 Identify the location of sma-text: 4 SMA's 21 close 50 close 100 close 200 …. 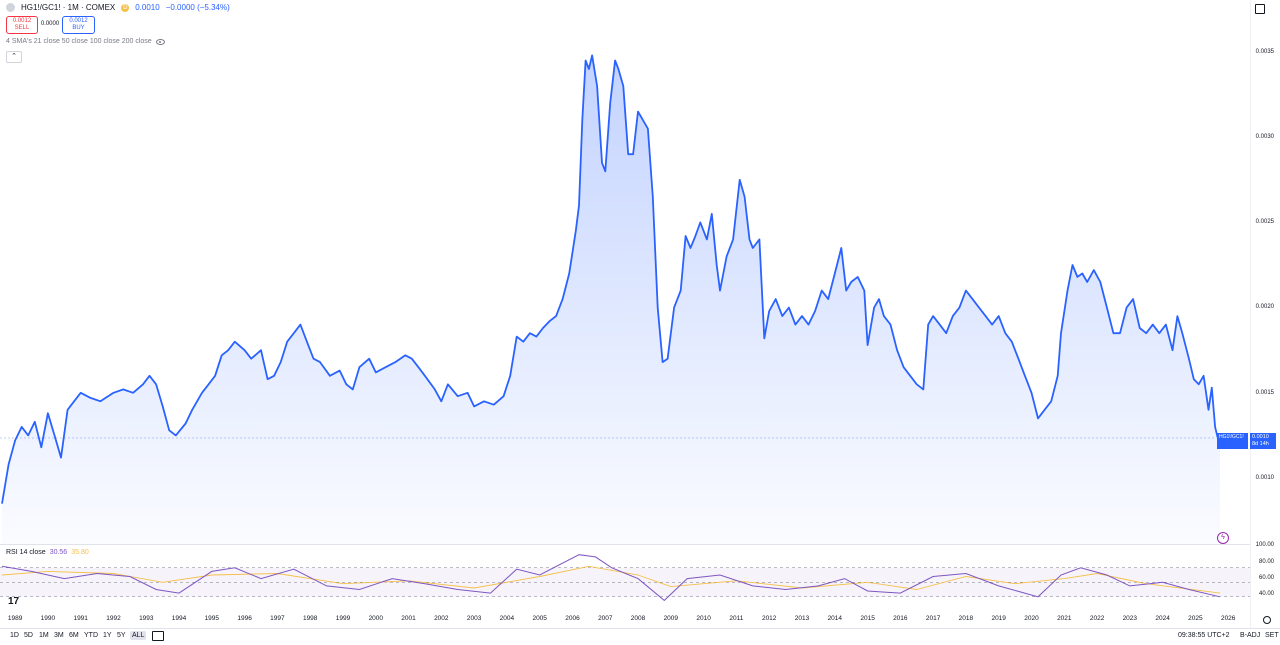
(79, 41).